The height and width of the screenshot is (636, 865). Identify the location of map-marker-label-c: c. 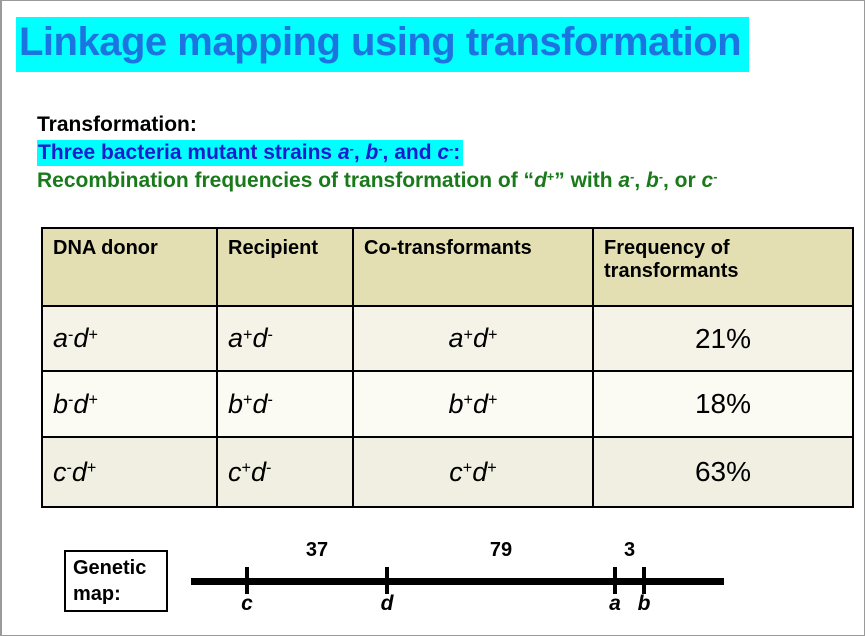
(247, 603).